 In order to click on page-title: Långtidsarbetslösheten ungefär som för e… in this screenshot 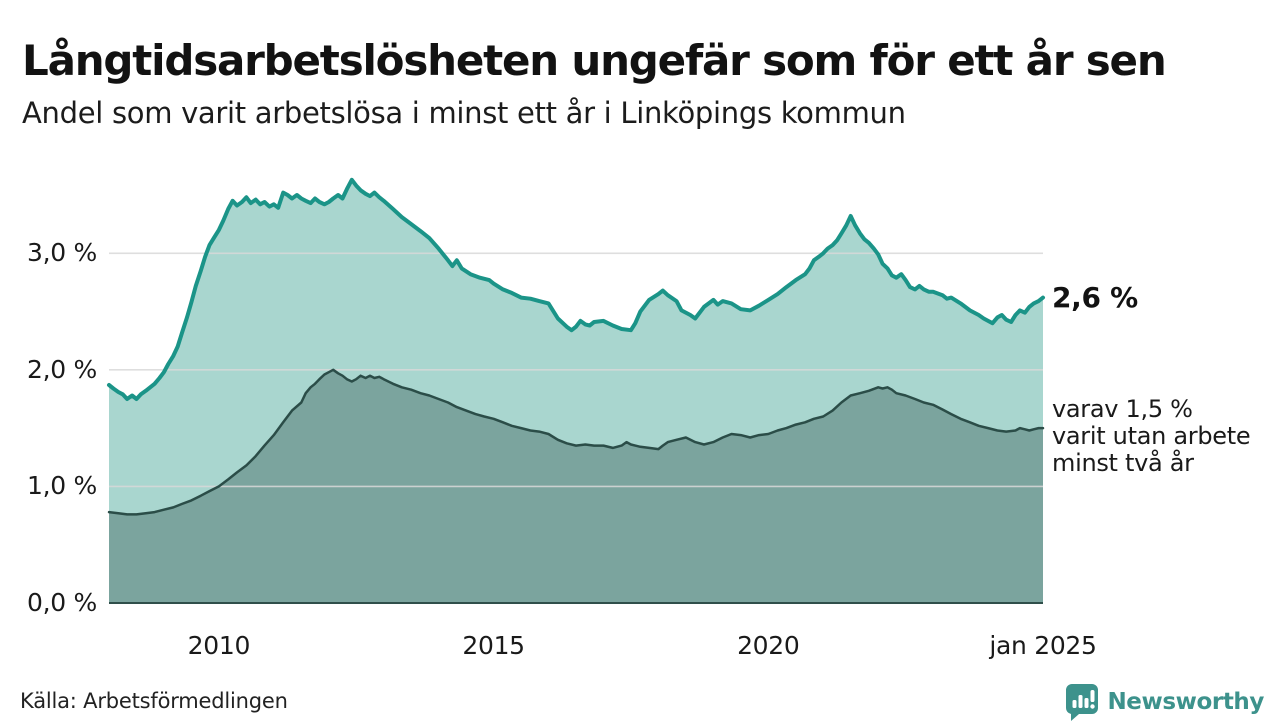, I will do `click(594, 61)`.